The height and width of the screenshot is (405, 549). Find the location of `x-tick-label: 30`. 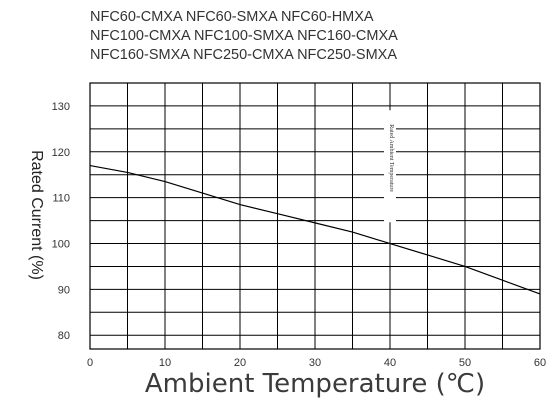

x-tick-label: 30 is located at coordinates (315, 363).